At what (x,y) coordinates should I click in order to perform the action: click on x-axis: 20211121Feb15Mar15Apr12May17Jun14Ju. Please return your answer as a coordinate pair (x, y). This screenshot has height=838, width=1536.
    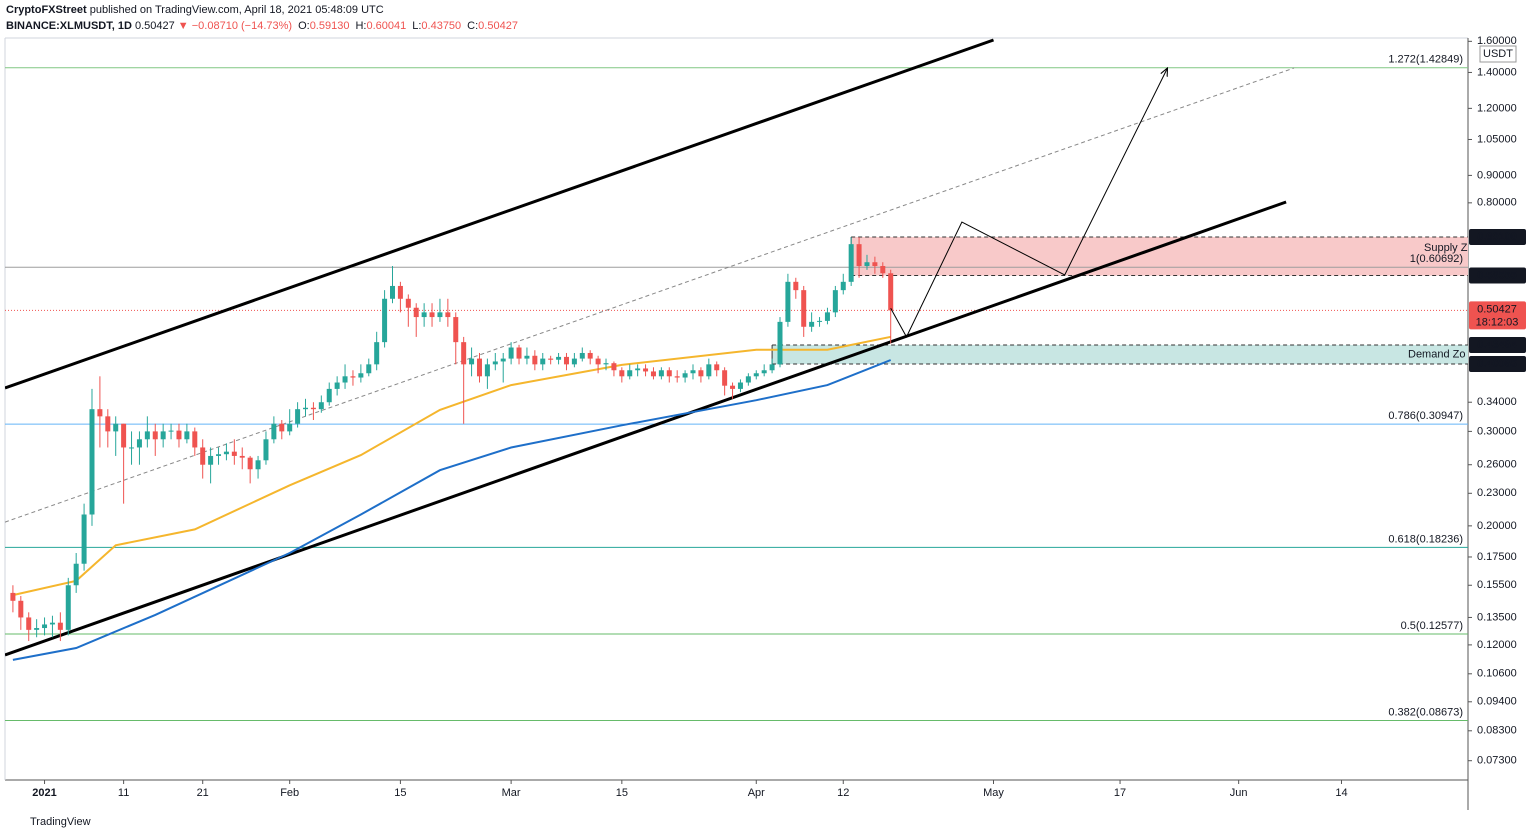
    Looking at the image, I should click on (690, 789).